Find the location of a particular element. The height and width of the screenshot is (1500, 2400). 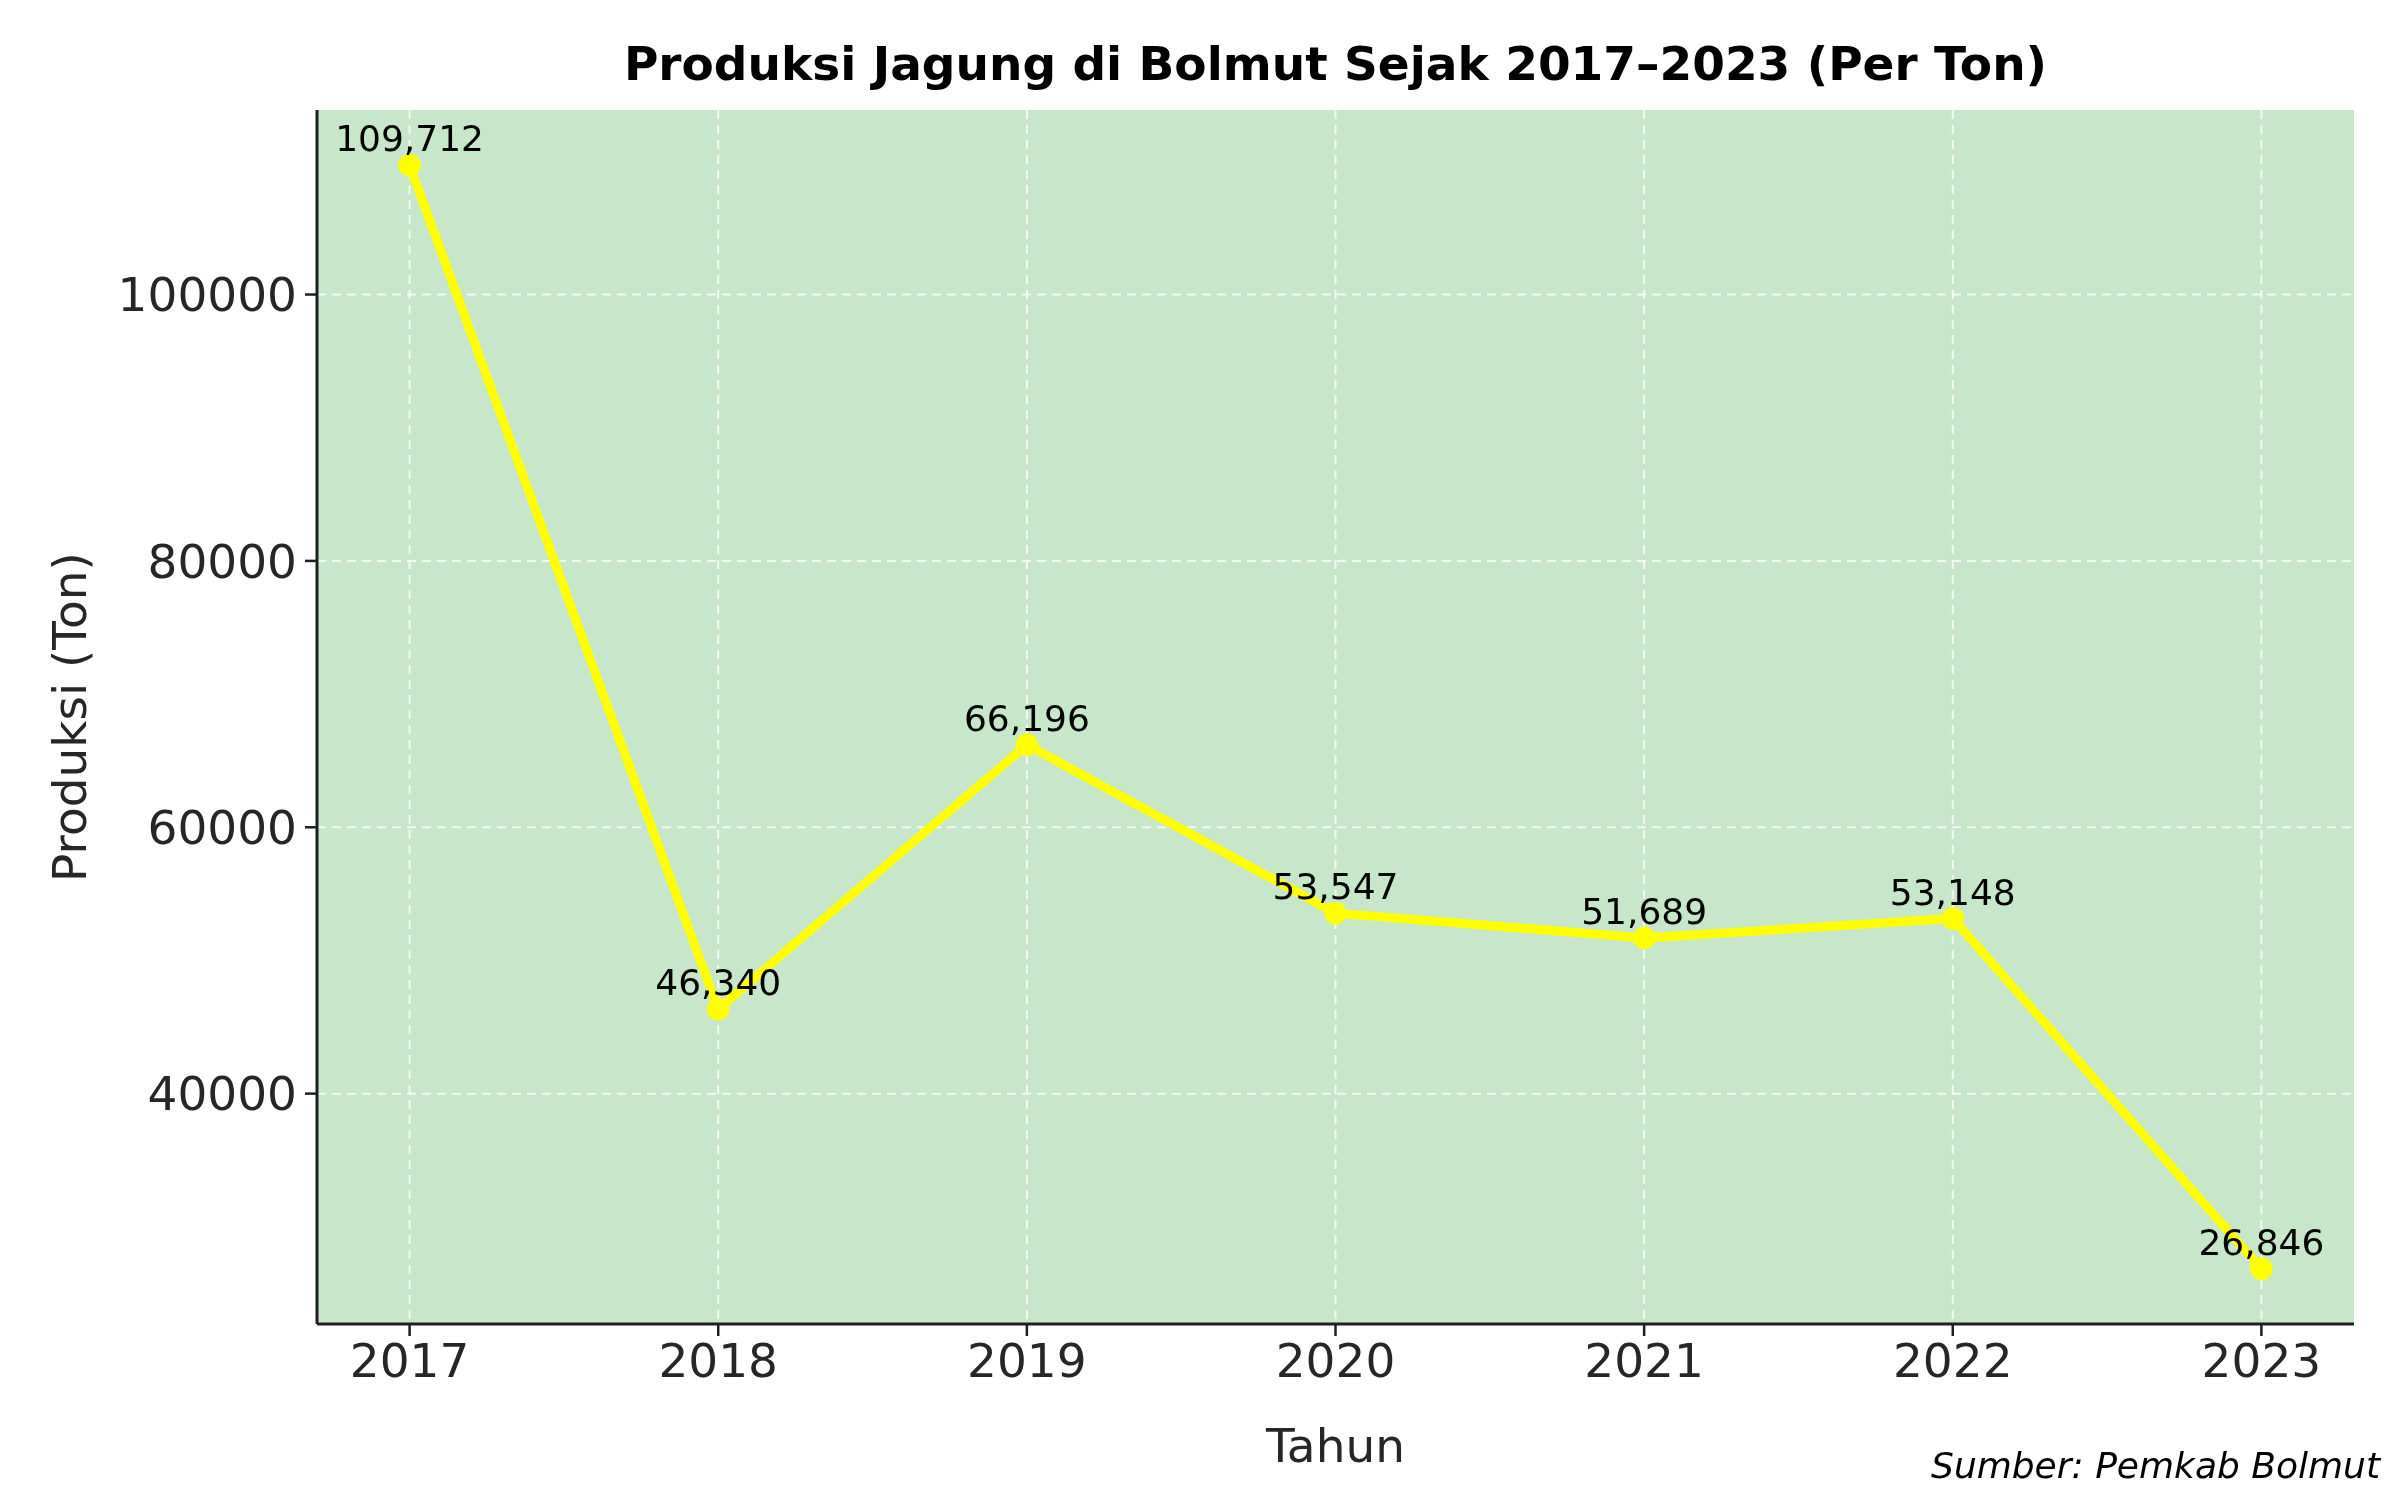

x-axis-title: Tahun is located at coordinates (1335, 1445).